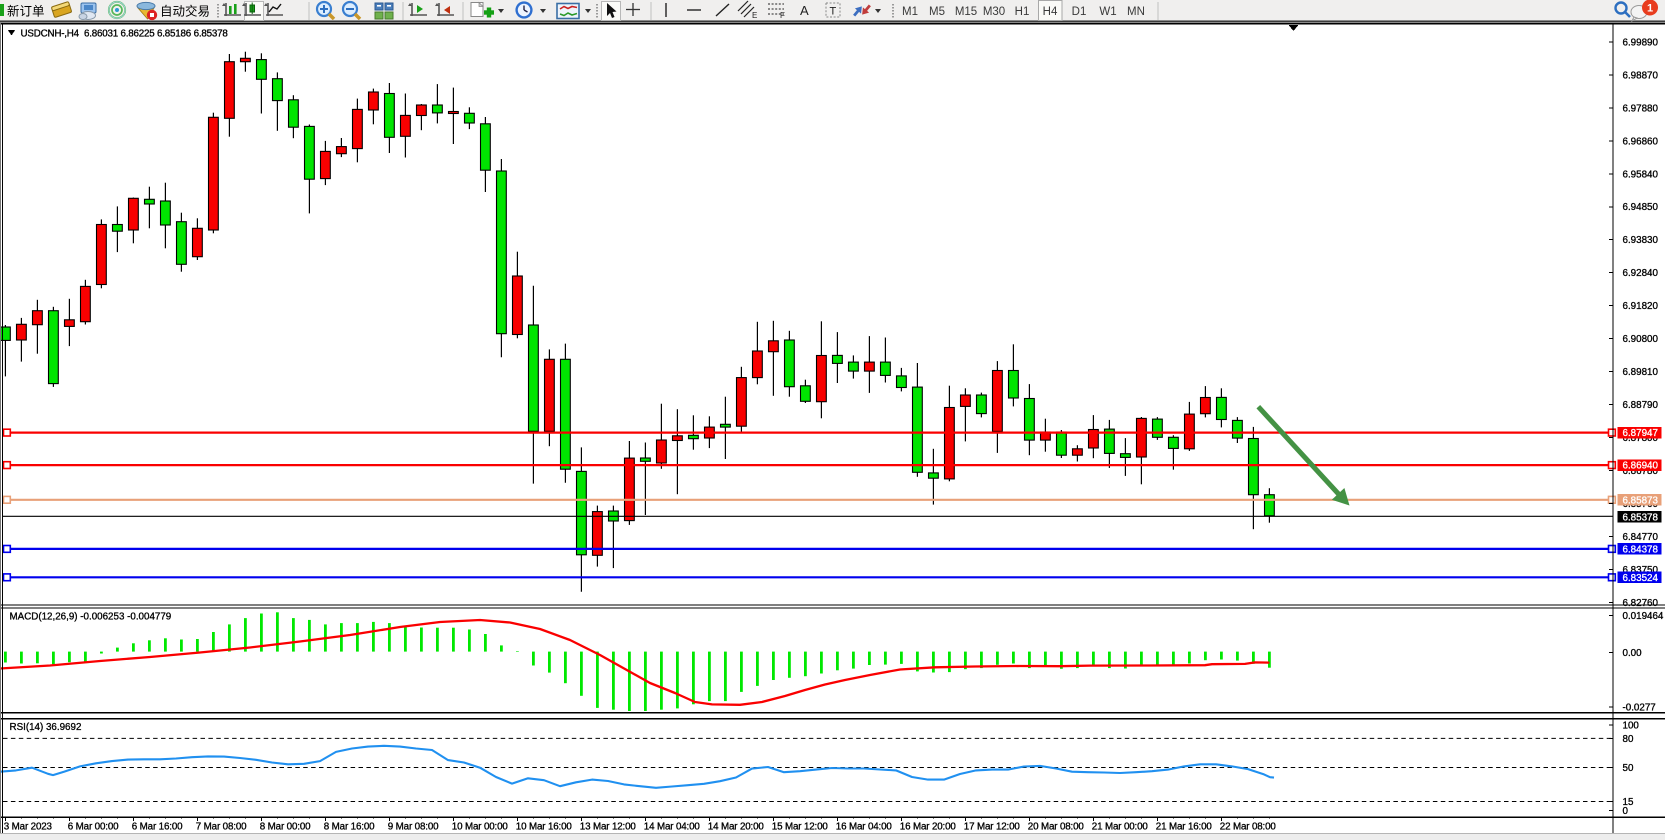  What do you see at coordinates (1022, 12) in the screenshot?
I see `svg-text: H1` at bounding box center [1022, 12].